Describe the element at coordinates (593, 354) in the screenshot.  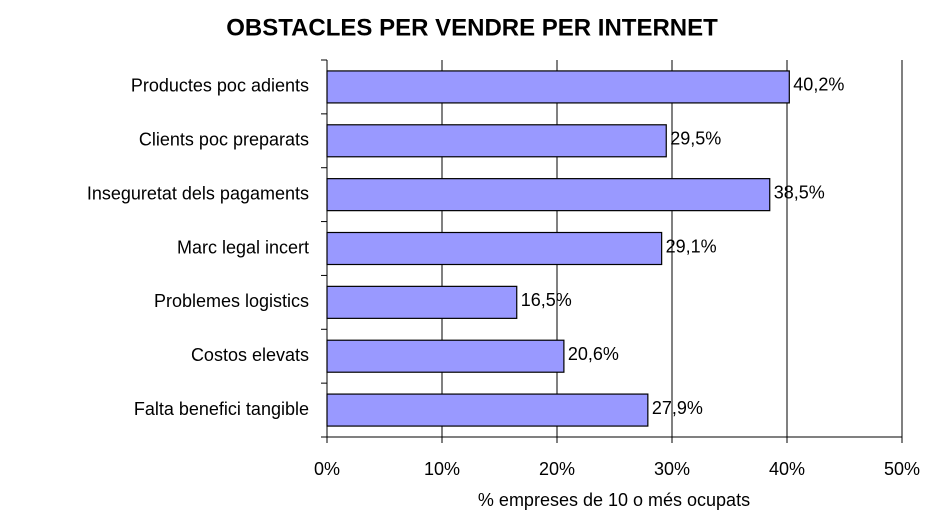
I see `value-label: 20,6%` at that location.